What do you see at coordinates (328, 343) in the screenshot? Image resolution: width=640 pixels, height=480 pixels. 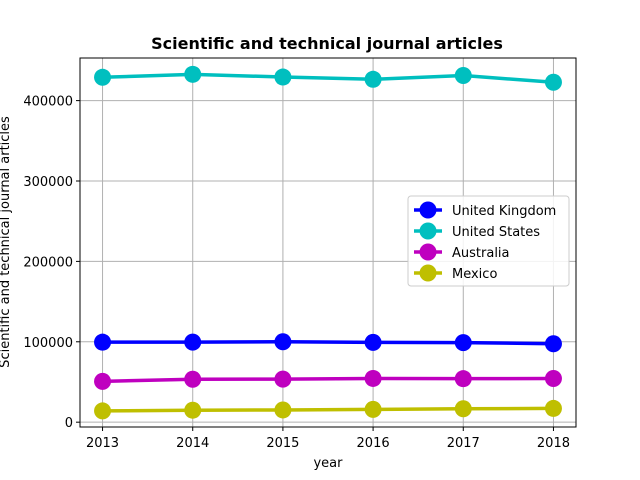 I see `series-line-united-kingdom` at bounding box center [328, 343].